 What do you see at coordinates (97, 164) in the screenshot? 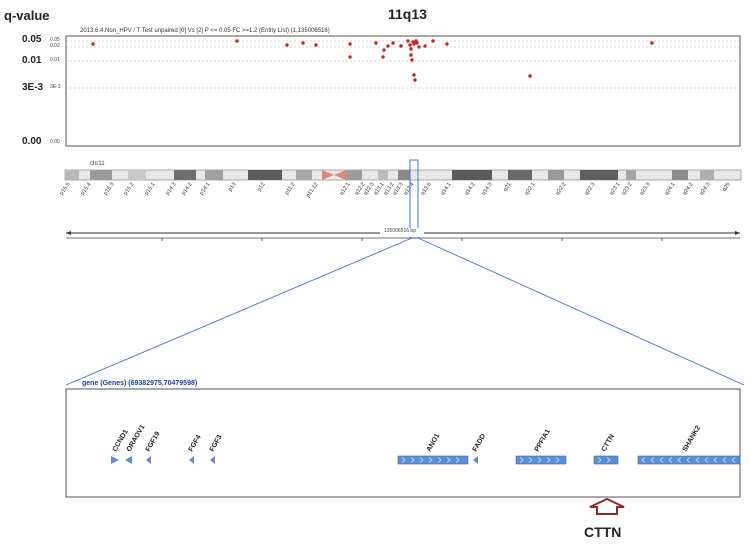
I see `chromosome-name: chr11` at bounding box center [97, 164].